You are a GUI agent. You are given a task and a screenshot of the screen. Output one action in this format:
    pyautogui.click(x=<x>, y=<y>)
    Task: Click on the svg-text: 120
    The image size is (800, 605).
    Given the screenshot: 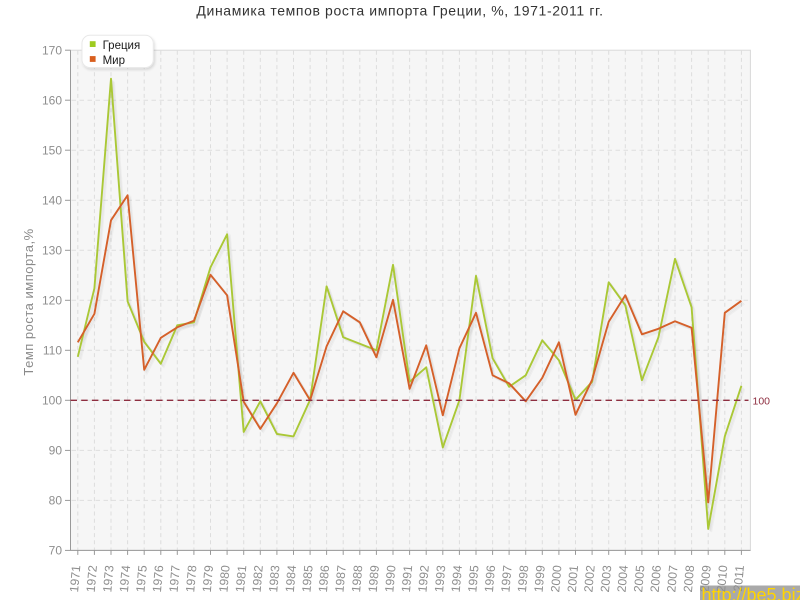 What is the action you would take?
    pyautogui.click(x=52, y=301)
    